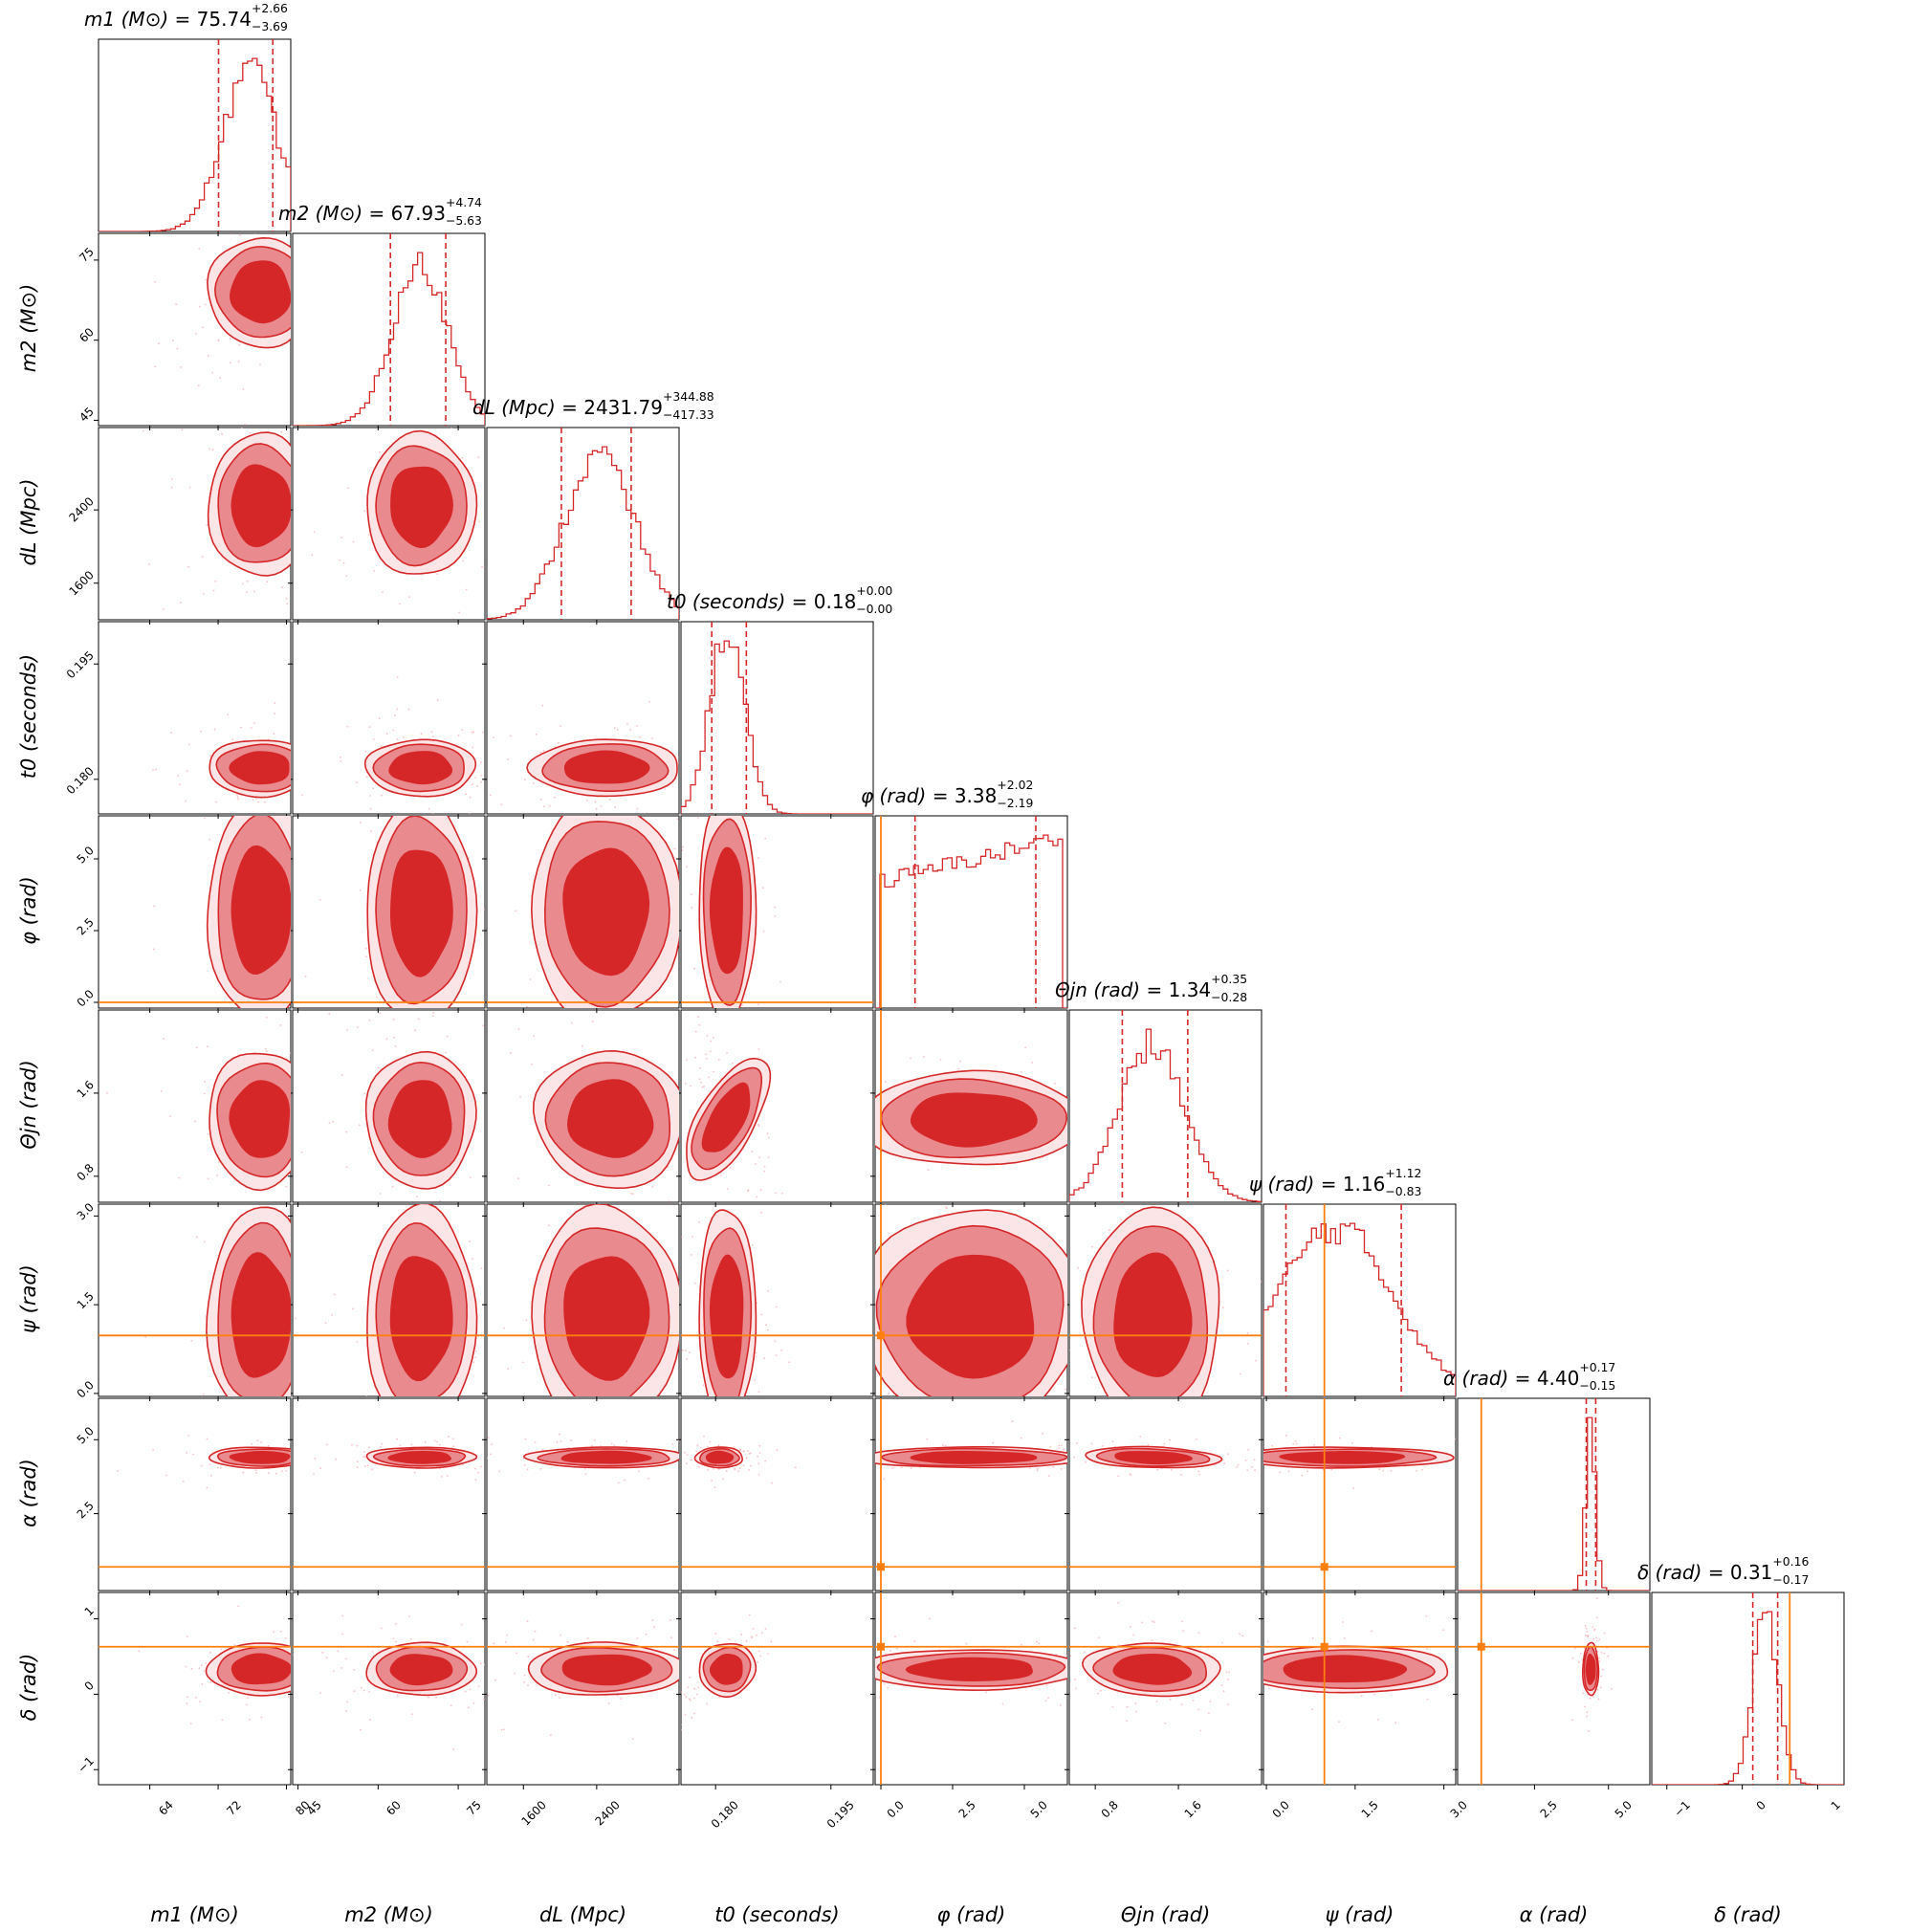  I want to click on title-minus: −3.69, so click(269, 26).